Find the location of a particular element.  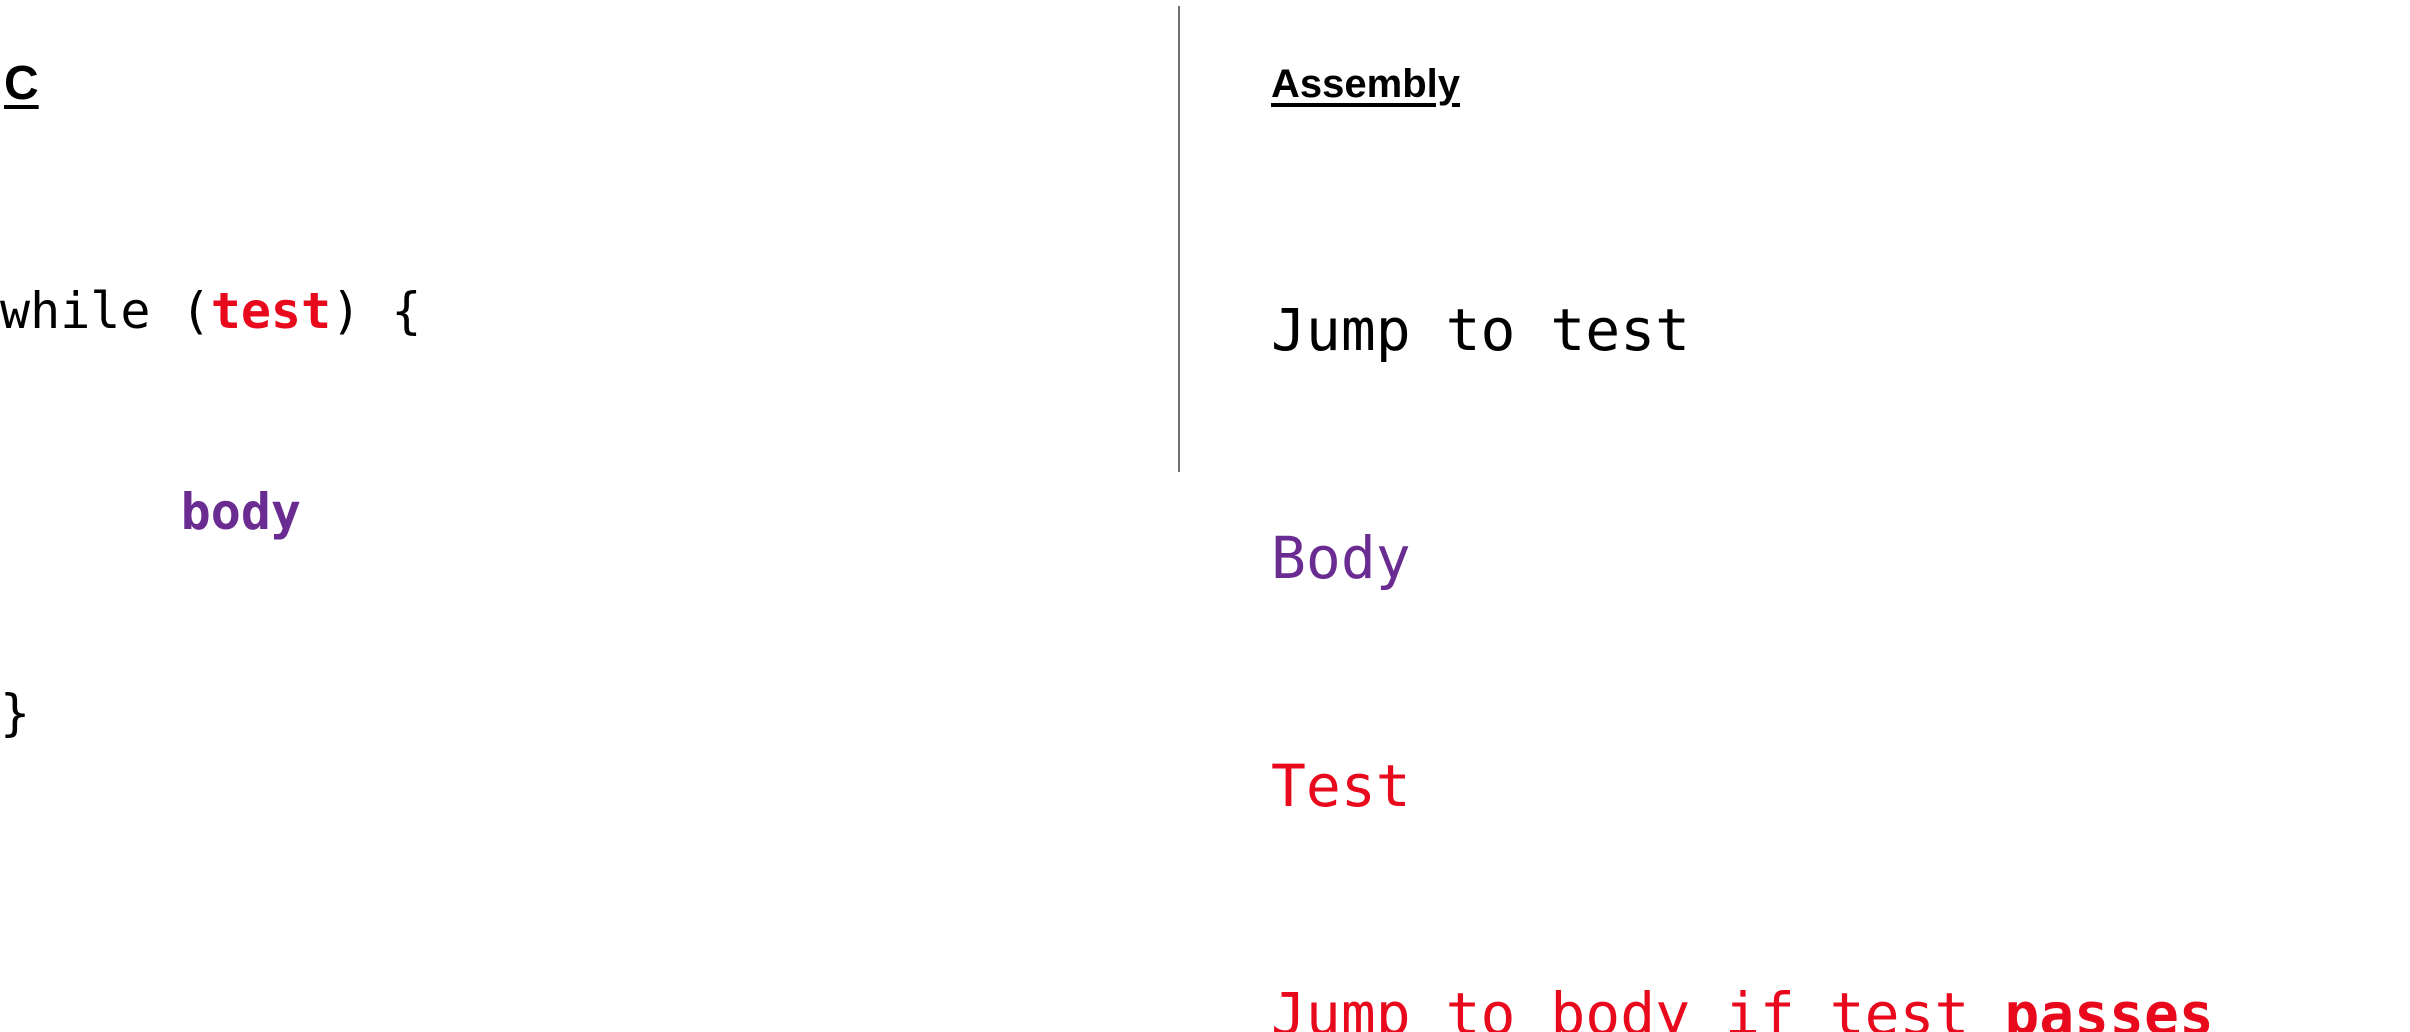

passes-emphasis: passes is located at coordinates (2109, 1006).